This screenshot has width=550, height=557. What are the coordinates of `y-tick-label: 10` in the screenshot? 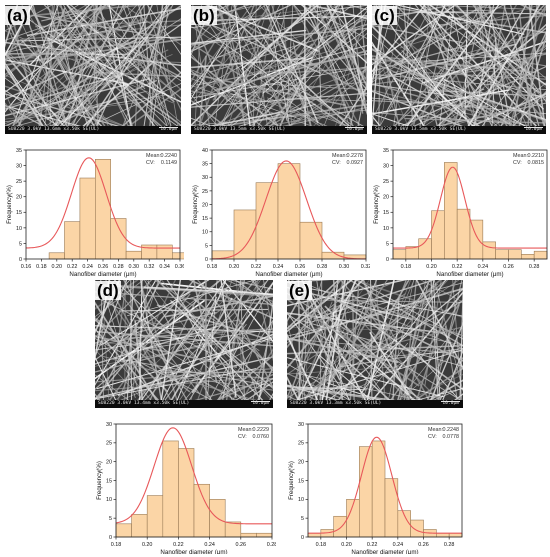 It's located at (205, 233).